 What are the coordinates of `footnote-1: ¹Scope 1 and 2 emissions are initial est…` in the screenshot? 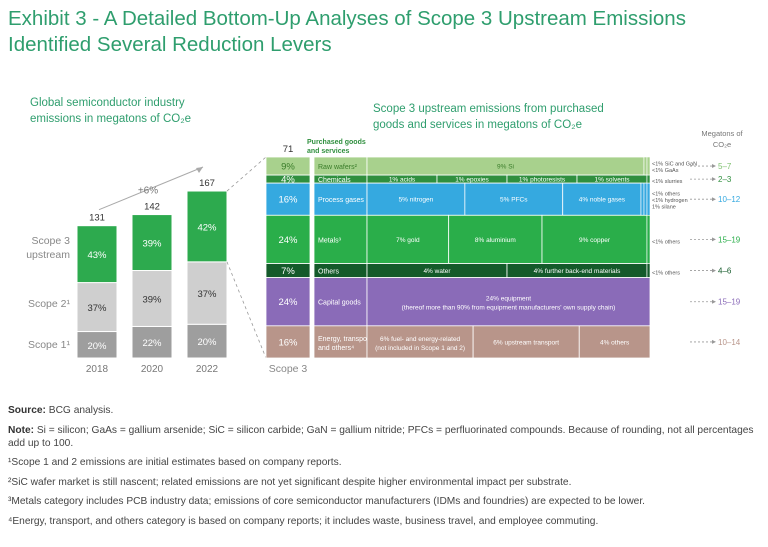 It's located at (175, 462).